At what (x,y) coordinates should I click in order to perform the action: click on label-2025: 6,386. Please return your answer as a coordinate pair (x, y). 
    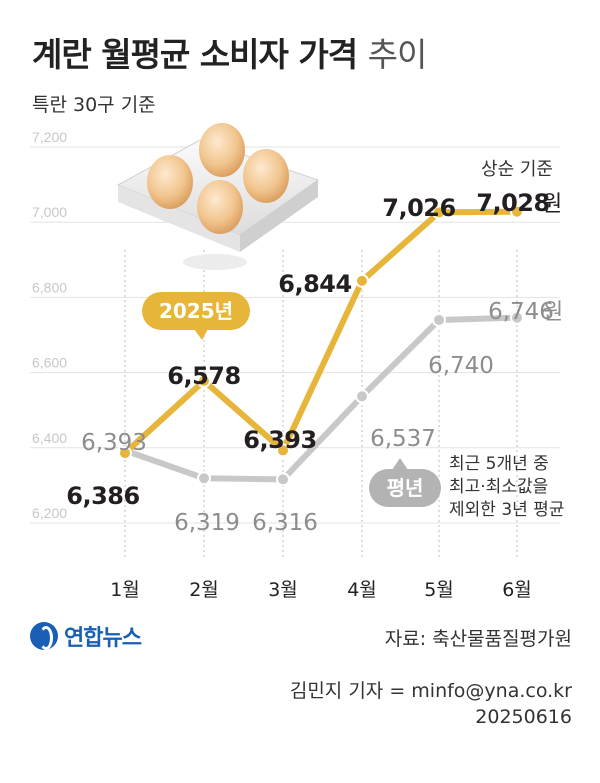
    Looking at the image, I should click on (102, 496).